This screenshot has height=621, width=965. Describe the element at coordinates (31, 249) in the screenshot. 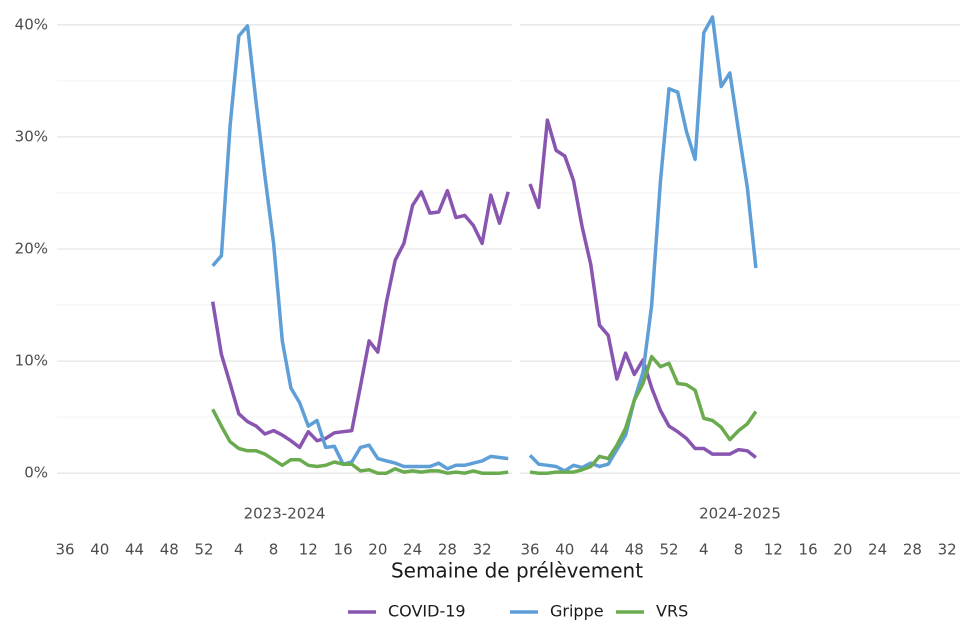

I see `y-tick-label: 20%` at that location.